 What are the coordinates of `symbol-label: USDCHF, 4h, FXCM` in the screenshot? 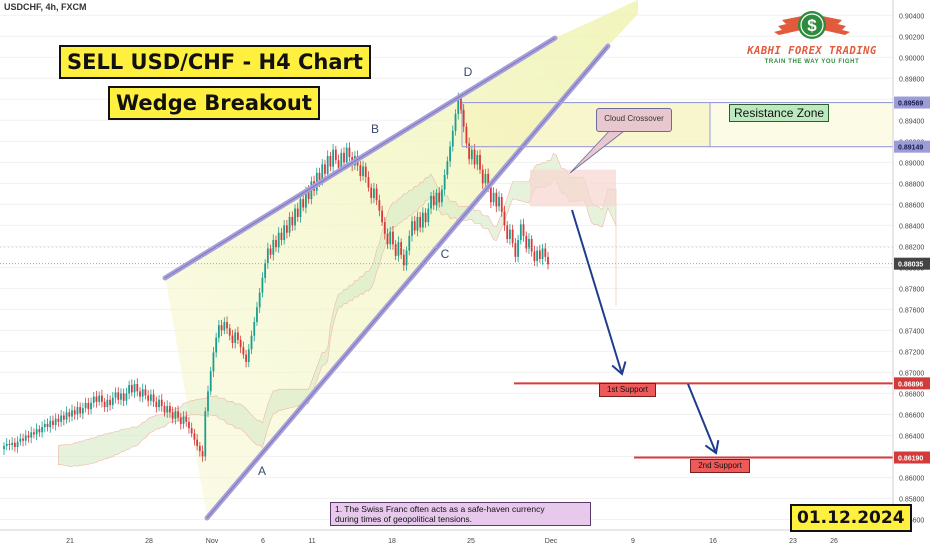 It's located at (45, 7).